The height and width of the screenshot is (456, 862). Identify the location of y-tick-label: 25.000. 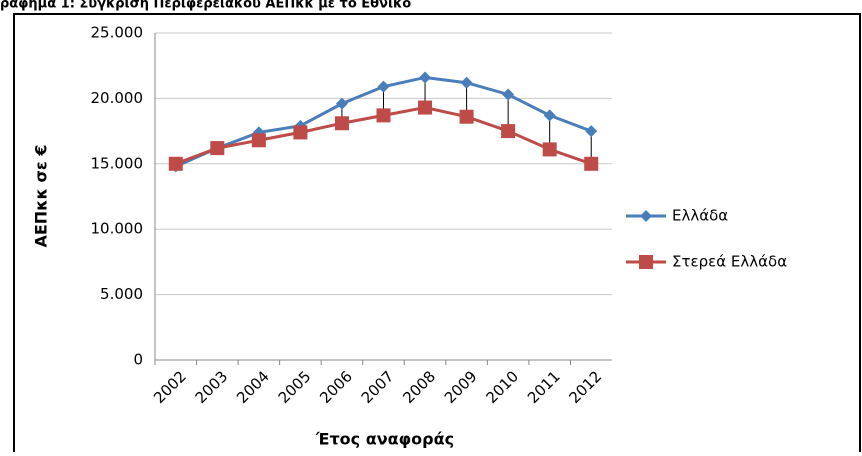
(117, 33).